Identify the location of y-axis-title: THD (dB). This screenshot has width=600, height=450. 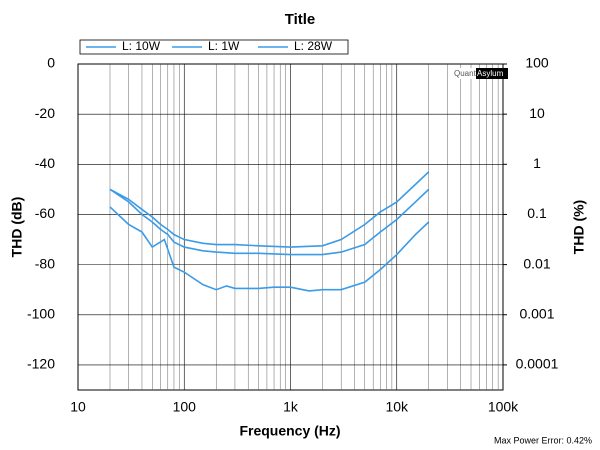
(17, 227).